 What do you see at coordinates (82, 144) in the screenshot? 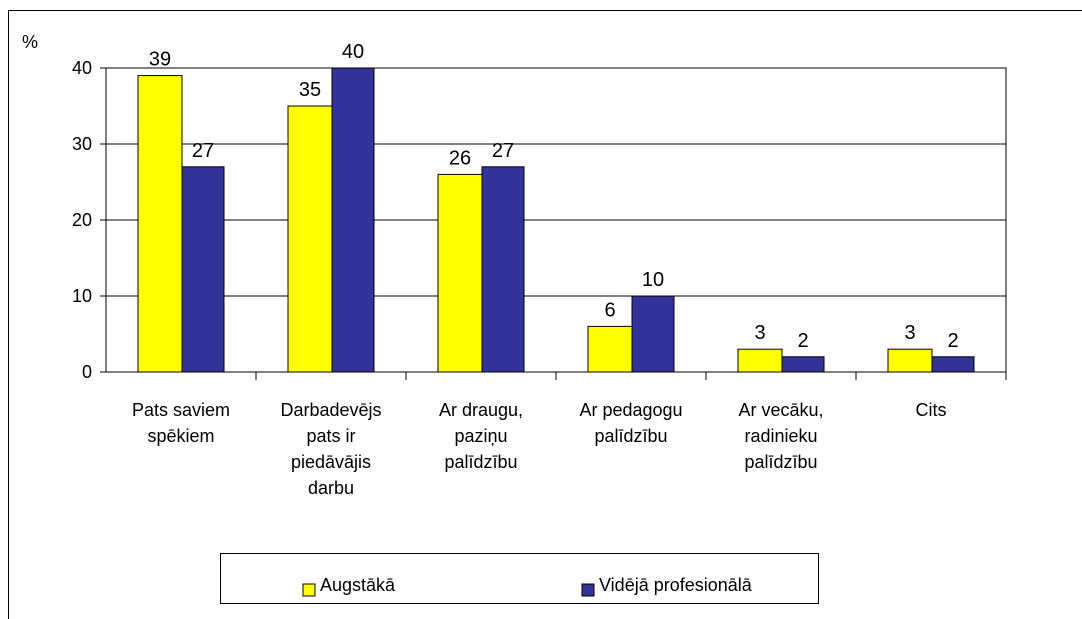
I see `y-tick-label: 30` at bounding box center [82, 144].